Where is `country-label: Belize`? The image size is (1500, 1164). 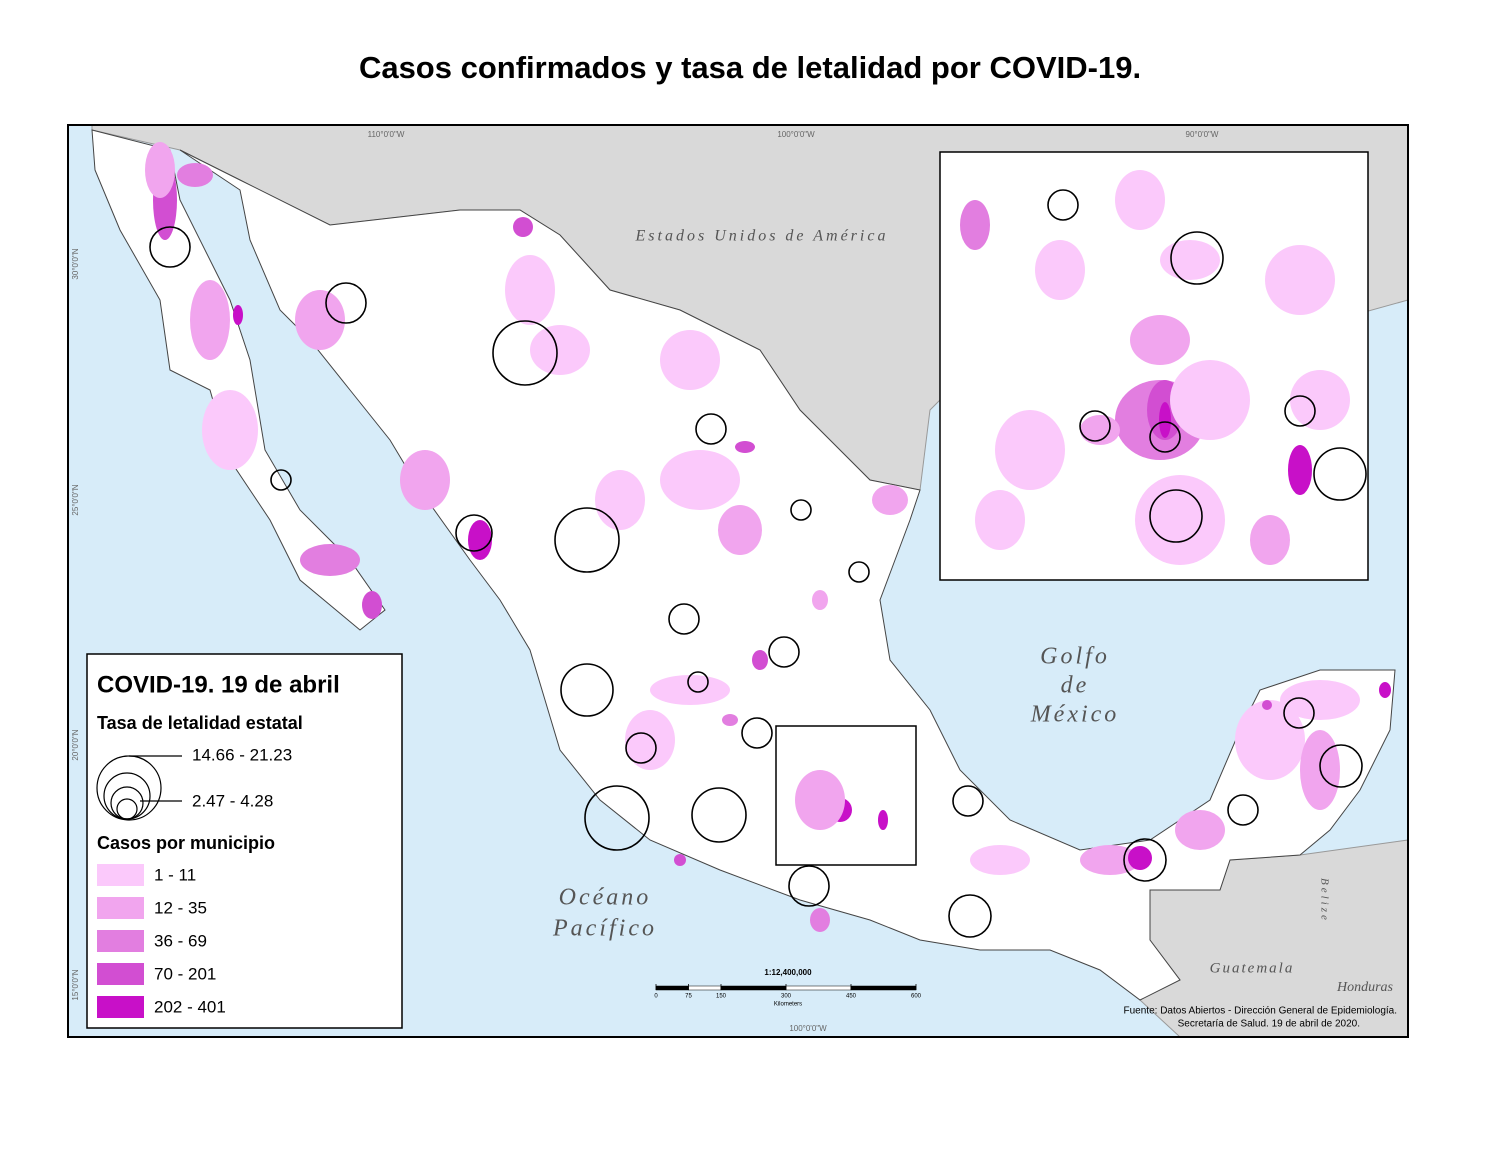 country-label: Belize is located at coordinates (1324, 900).